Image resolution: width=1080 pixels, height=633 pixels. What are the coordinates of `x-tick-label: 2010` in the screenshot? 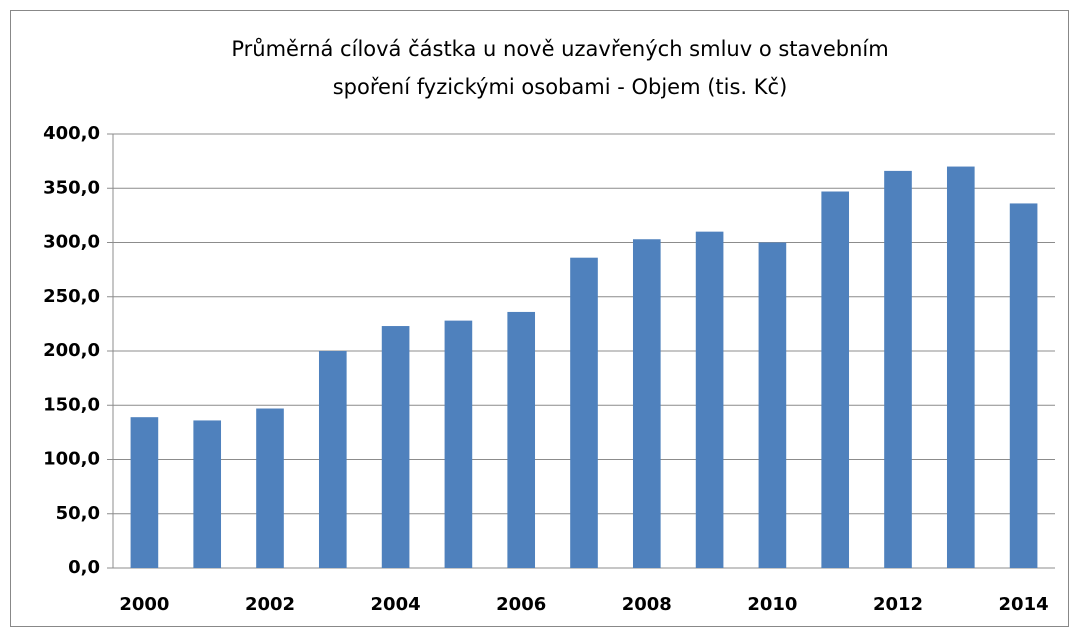 It's located at (772, 604).